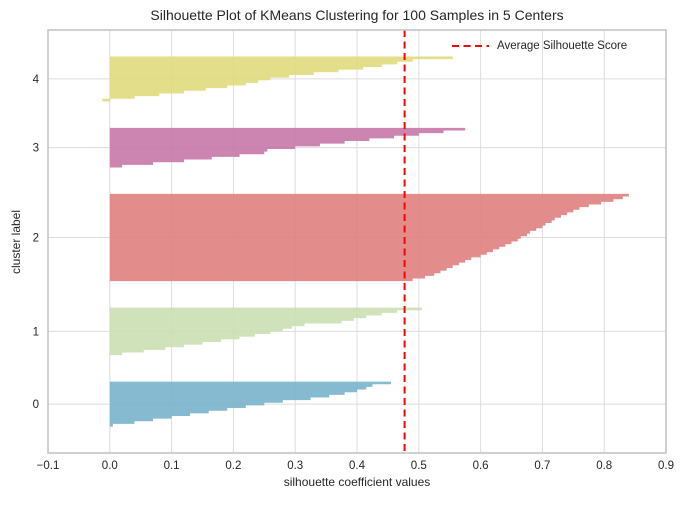  I want to click on x-tick-label: 0.2, so click(233, 466).